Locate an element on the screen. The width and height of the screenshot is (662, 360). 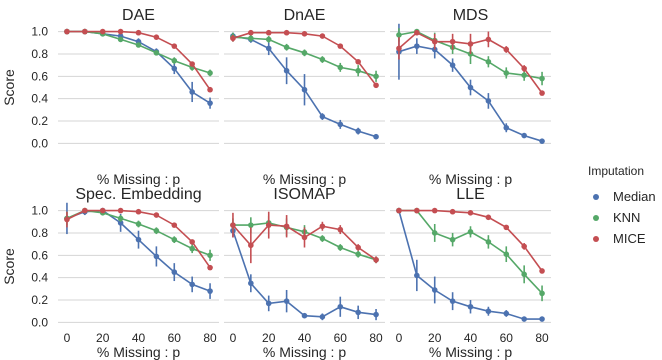
legend-entry: KNN is located at coordinates (616, 217).